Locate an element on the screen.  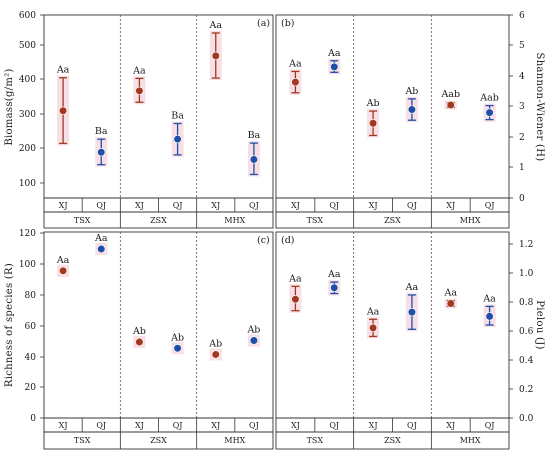
y-tick-label: 1.2 is located at coordinates (526, 245).